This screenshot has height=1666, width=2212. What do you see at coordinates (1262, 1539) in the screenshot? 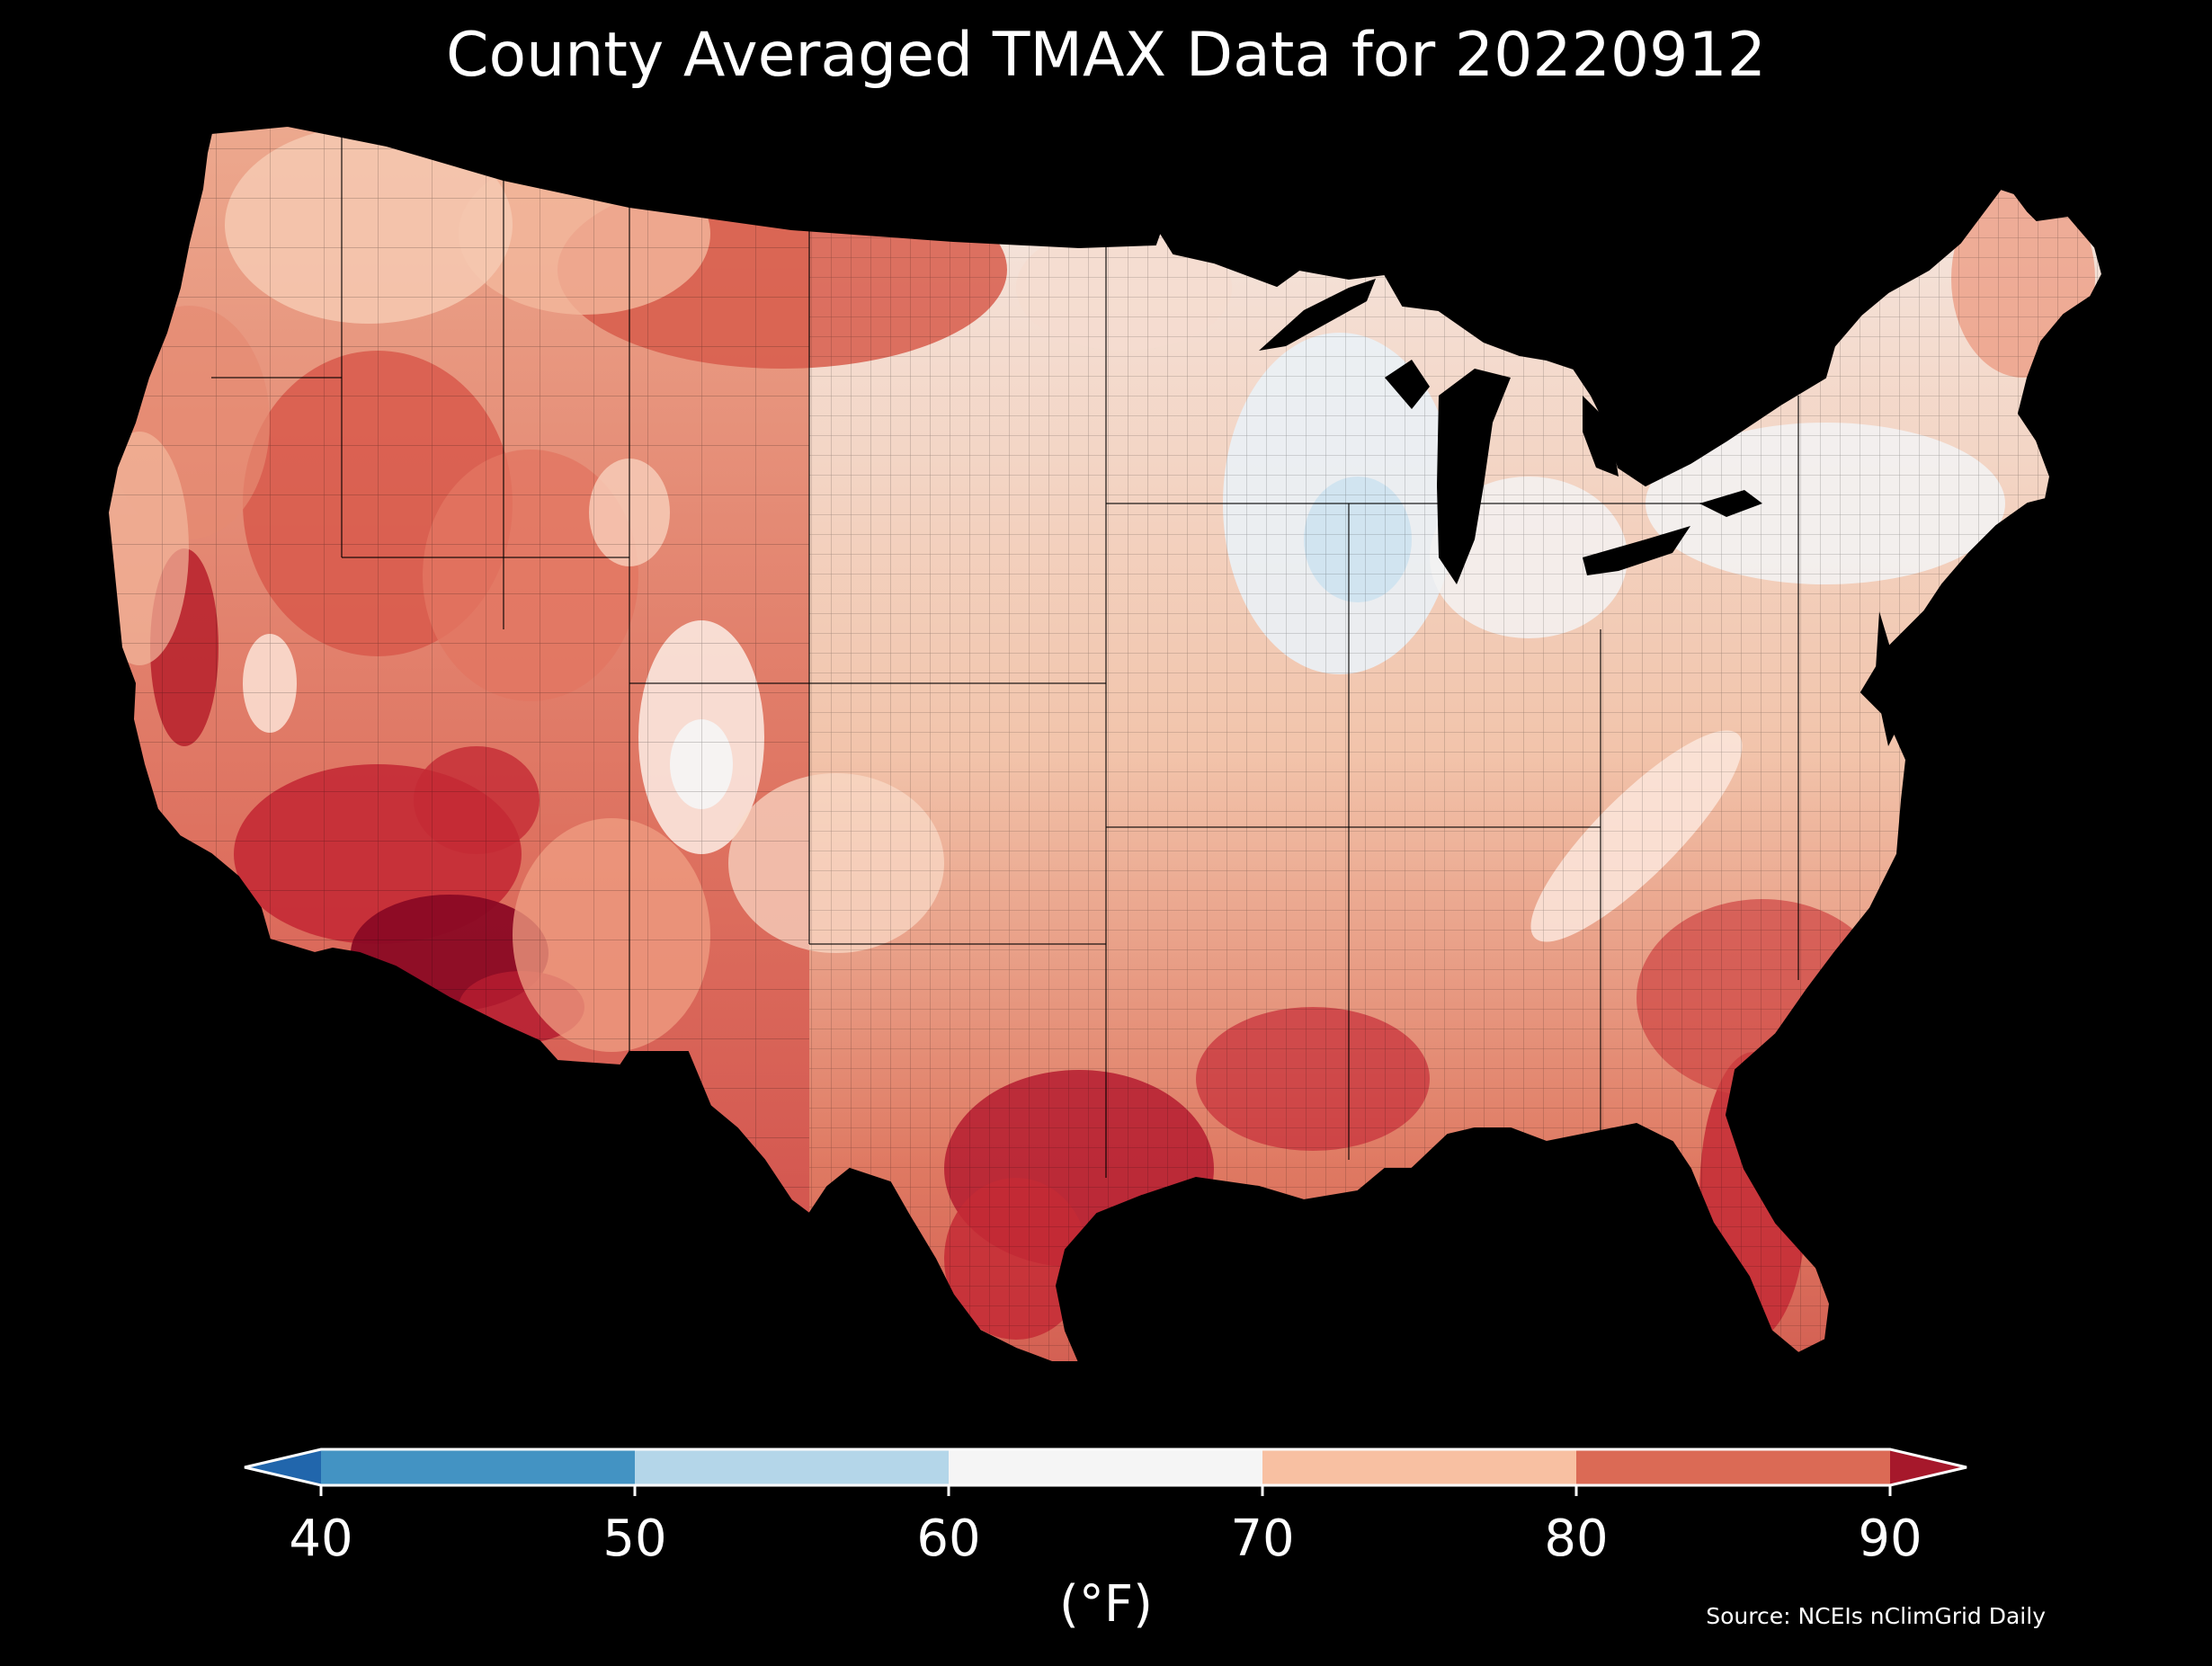
I see `colorbar-tick-label: 70` at bounding box center [1262, 1539].